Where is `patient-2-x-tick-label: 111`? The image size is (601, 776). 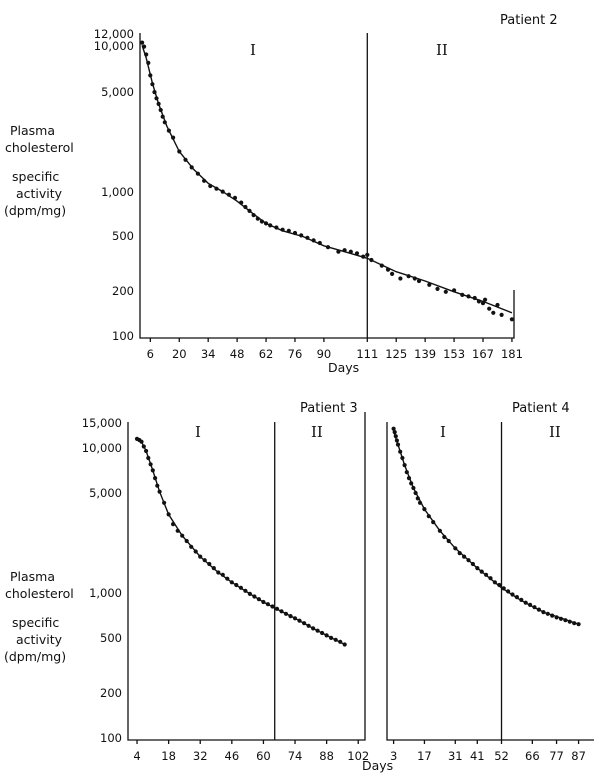
patient-2-x-tick-label: 111 is located at coordinates (367, 354).